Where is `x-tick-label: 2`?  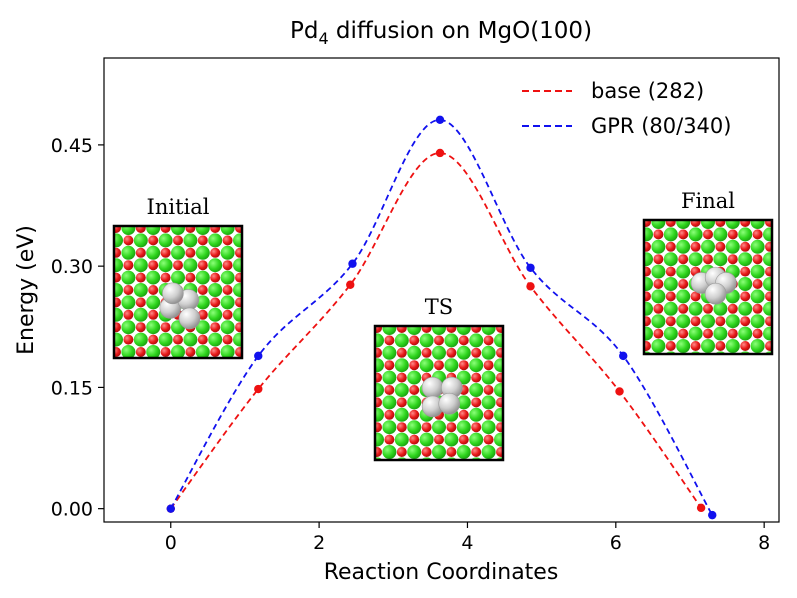
x-tick-label: 2 is located at coordinates (319, 543).